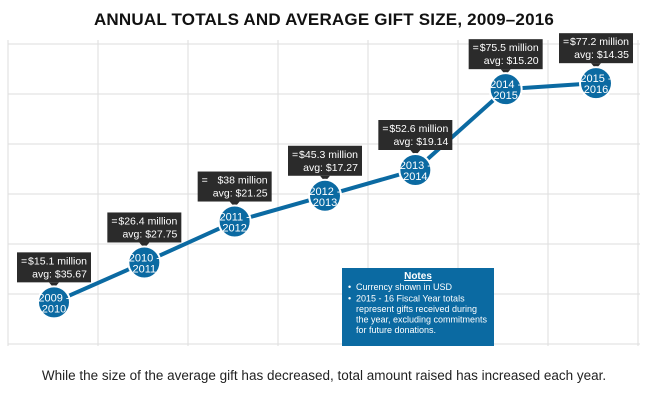 The height and width of the screenshot is (400, 648). What do you see at coordinates (416, 166) in the screenshot?
I see `data-point-label-top: 2013 -` at bounding box center [416, 166].